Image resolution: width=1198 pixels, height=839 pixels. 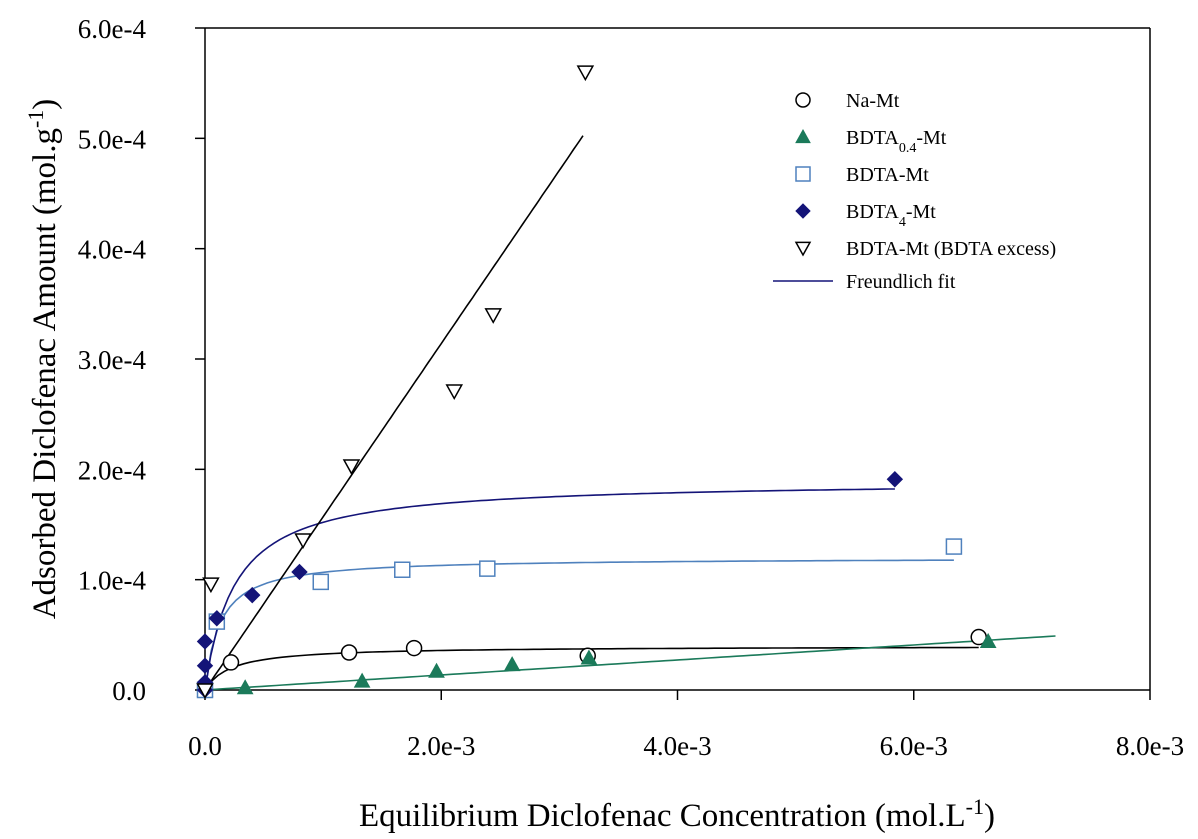 I want to click on y-tick-label: 0.0, so click(x=129, y=691).